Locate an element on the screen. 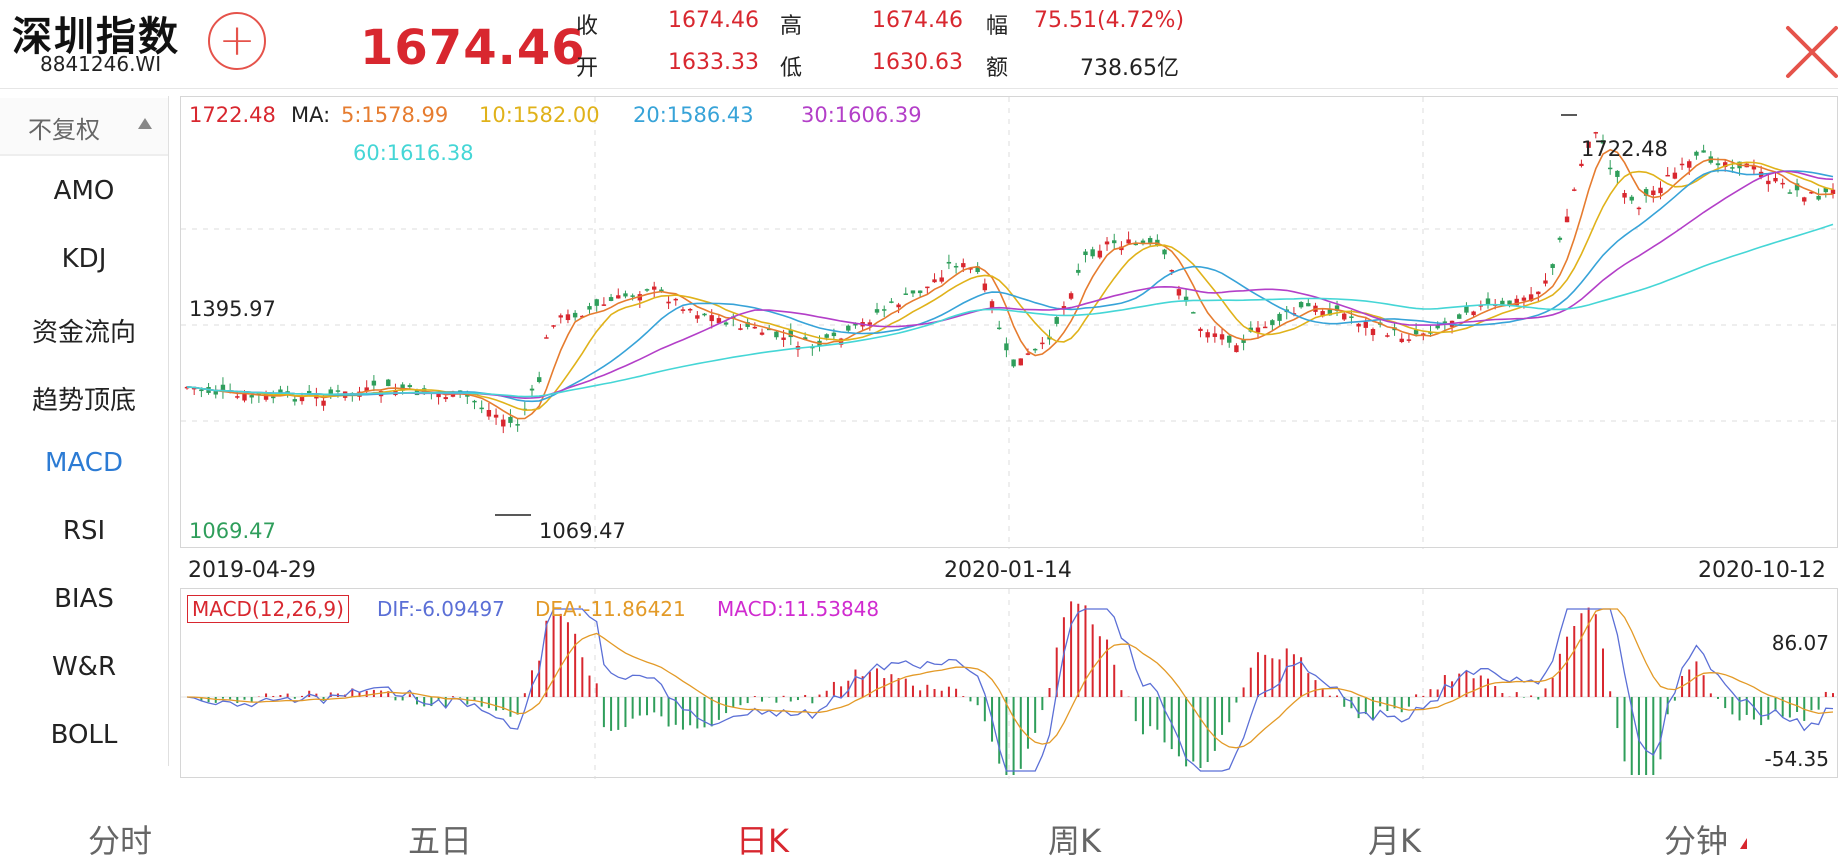 This screenshot has height=862, width=1838. quote-value-close: 1674.46 is located at coordinates (713, 20).